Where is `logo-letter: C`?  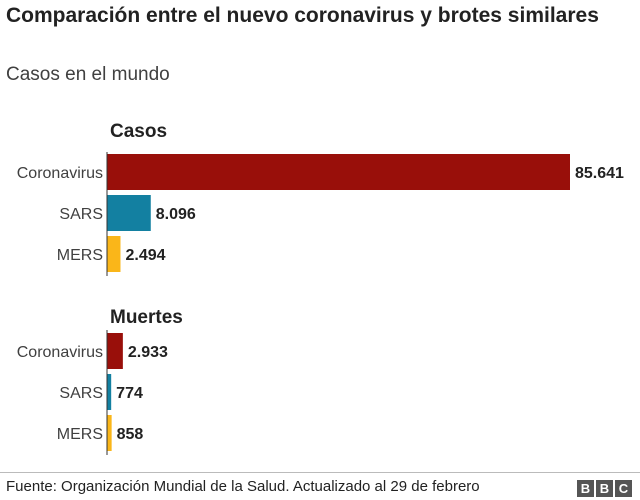
logo-letter: C is located at coordinates (623, 488).